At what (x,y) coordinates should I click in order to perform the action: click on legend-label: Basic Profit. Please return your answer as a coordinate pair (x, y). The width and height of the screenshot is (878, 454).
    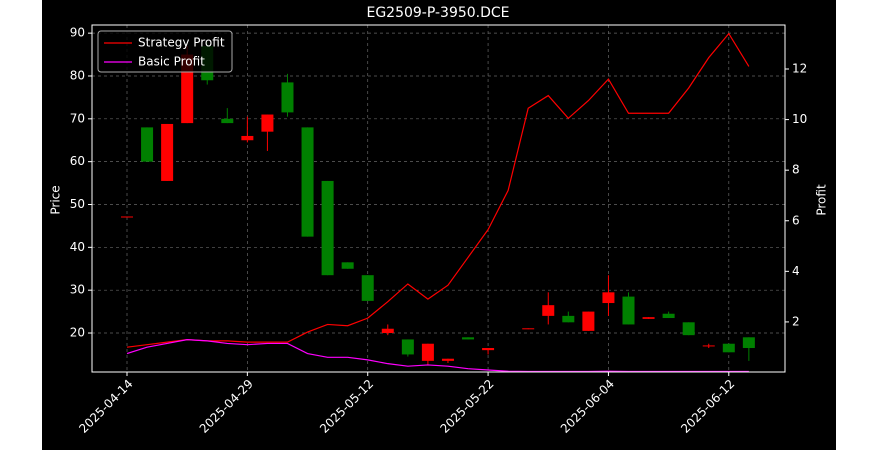
    Looking at the image, I should click on (171, 62).